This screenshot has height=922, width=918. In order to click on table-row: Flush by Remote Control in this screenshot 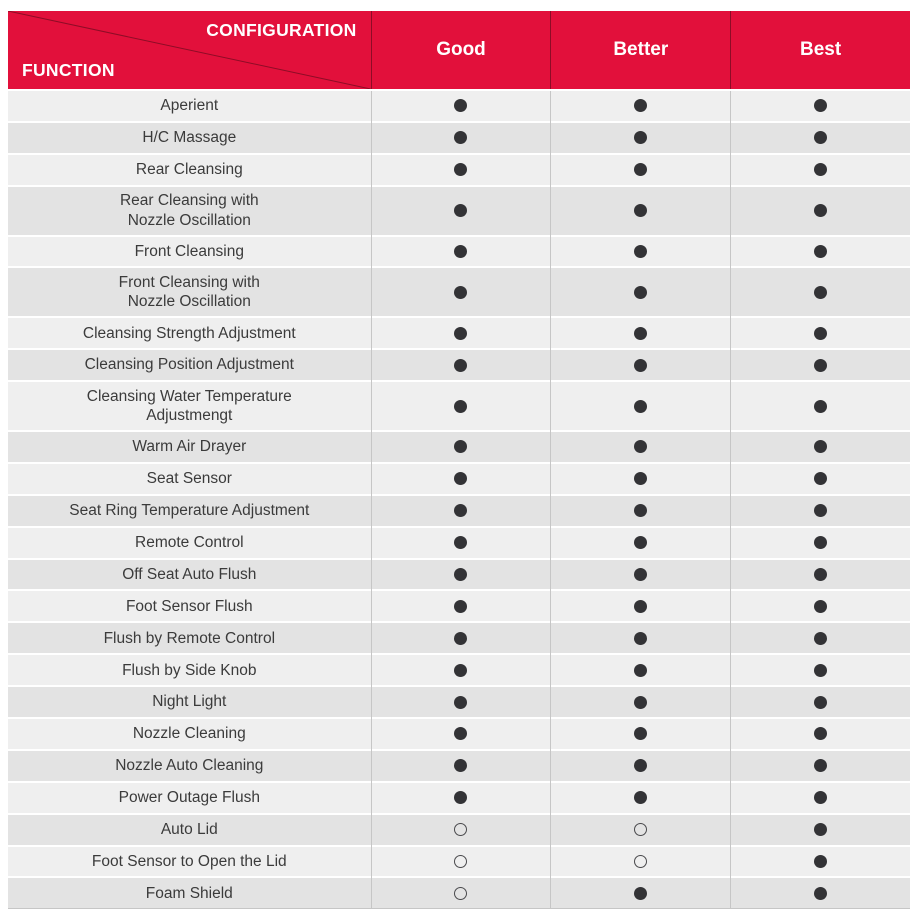, I will do `click(459, 638)`.